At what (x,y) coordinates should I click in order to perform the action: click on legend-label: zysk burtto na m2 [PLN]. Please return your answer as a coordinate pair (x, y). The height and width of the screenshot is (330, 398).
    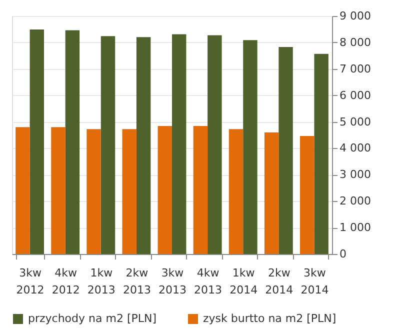
    Looking at the image, I should click on (269, 318).